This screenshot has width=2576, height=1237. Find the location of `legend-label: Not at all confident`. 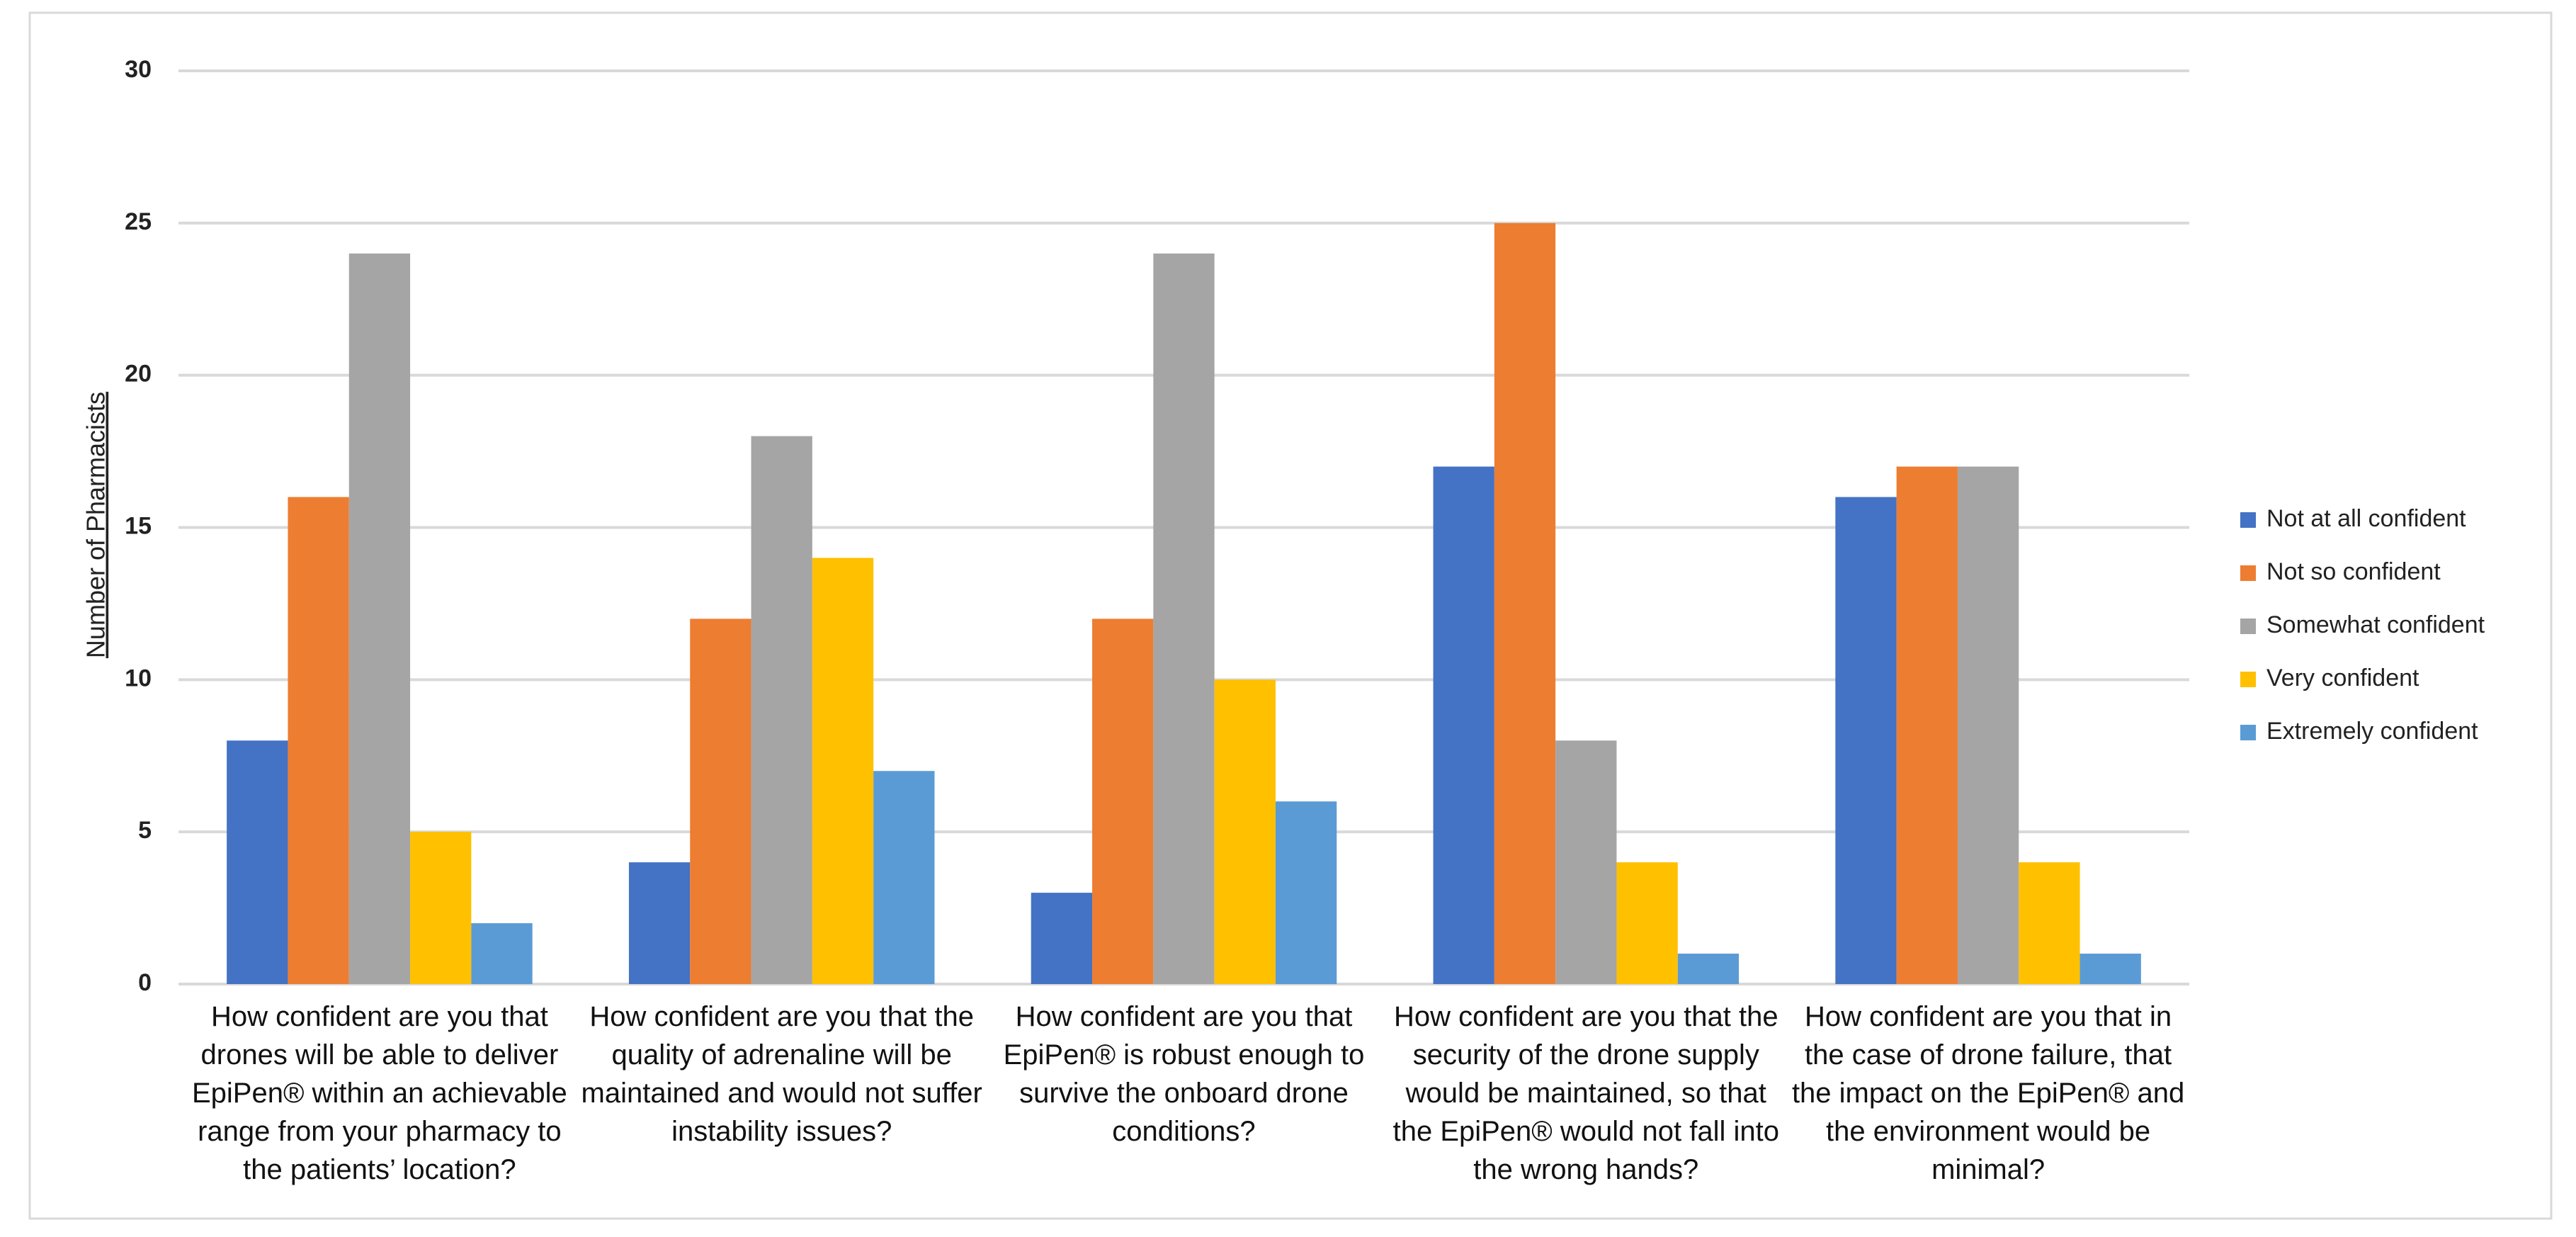

legend-label: Not at all confident is located at coordinates (2366, 518).